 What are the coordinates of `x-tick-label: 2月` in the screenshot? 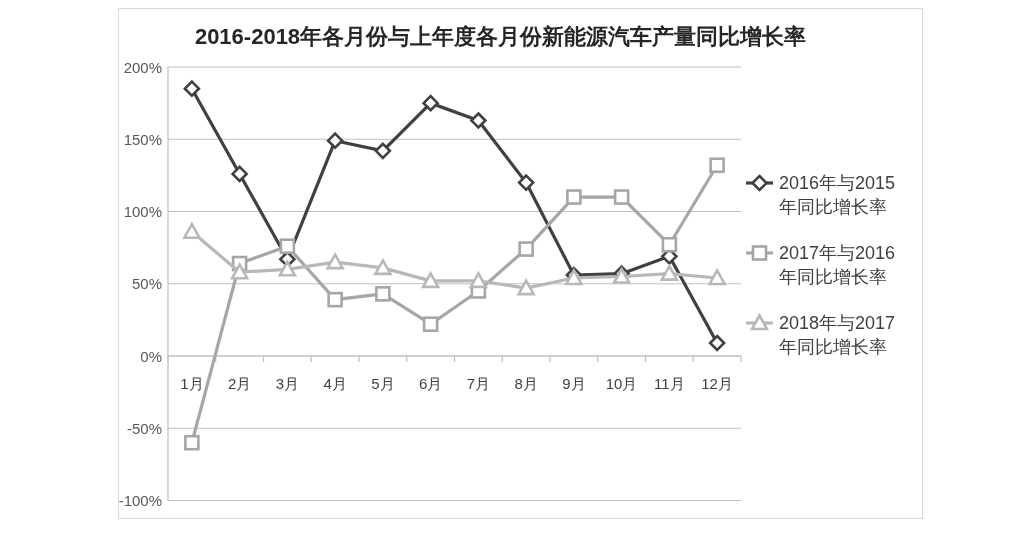 It's located at (239, 383).